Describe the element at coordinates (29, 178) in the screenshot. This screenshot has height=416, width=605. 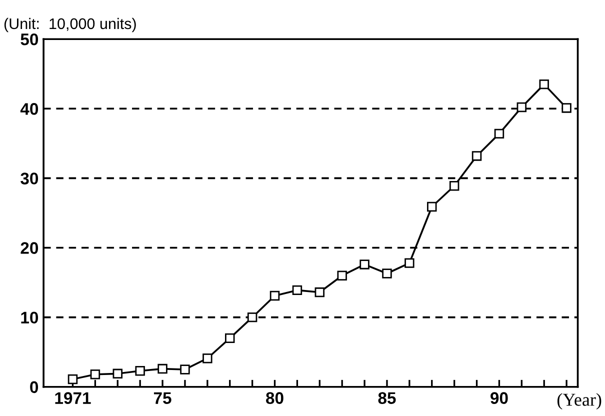
I see `y-tick-label: 30` at that location.